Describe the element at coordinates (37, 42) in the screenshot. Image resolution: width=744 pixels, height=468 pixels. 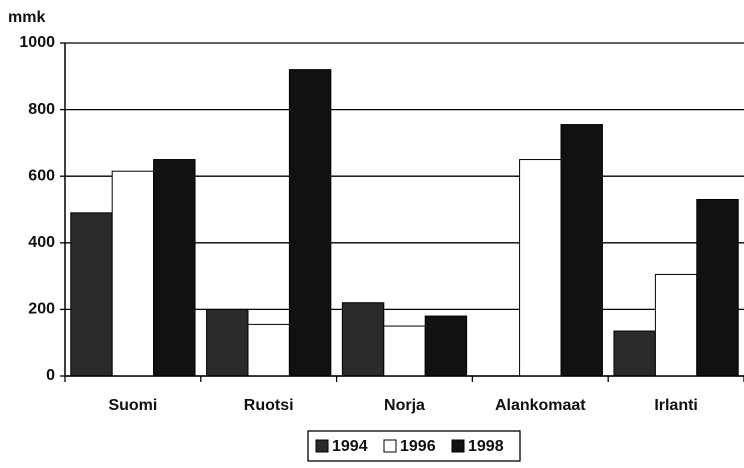
I see `y-tick-label: 1000` at that location.